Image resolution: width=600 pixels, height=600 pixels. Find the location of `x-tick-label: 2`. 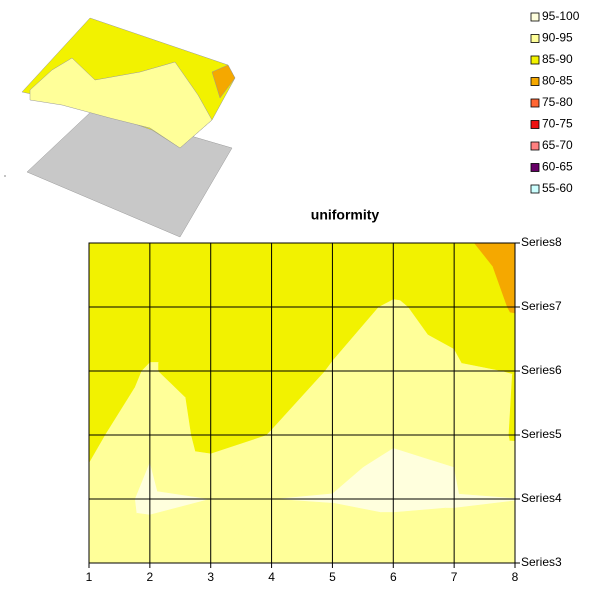

x-tick-label: 2 is located at coordinates (150, 577).